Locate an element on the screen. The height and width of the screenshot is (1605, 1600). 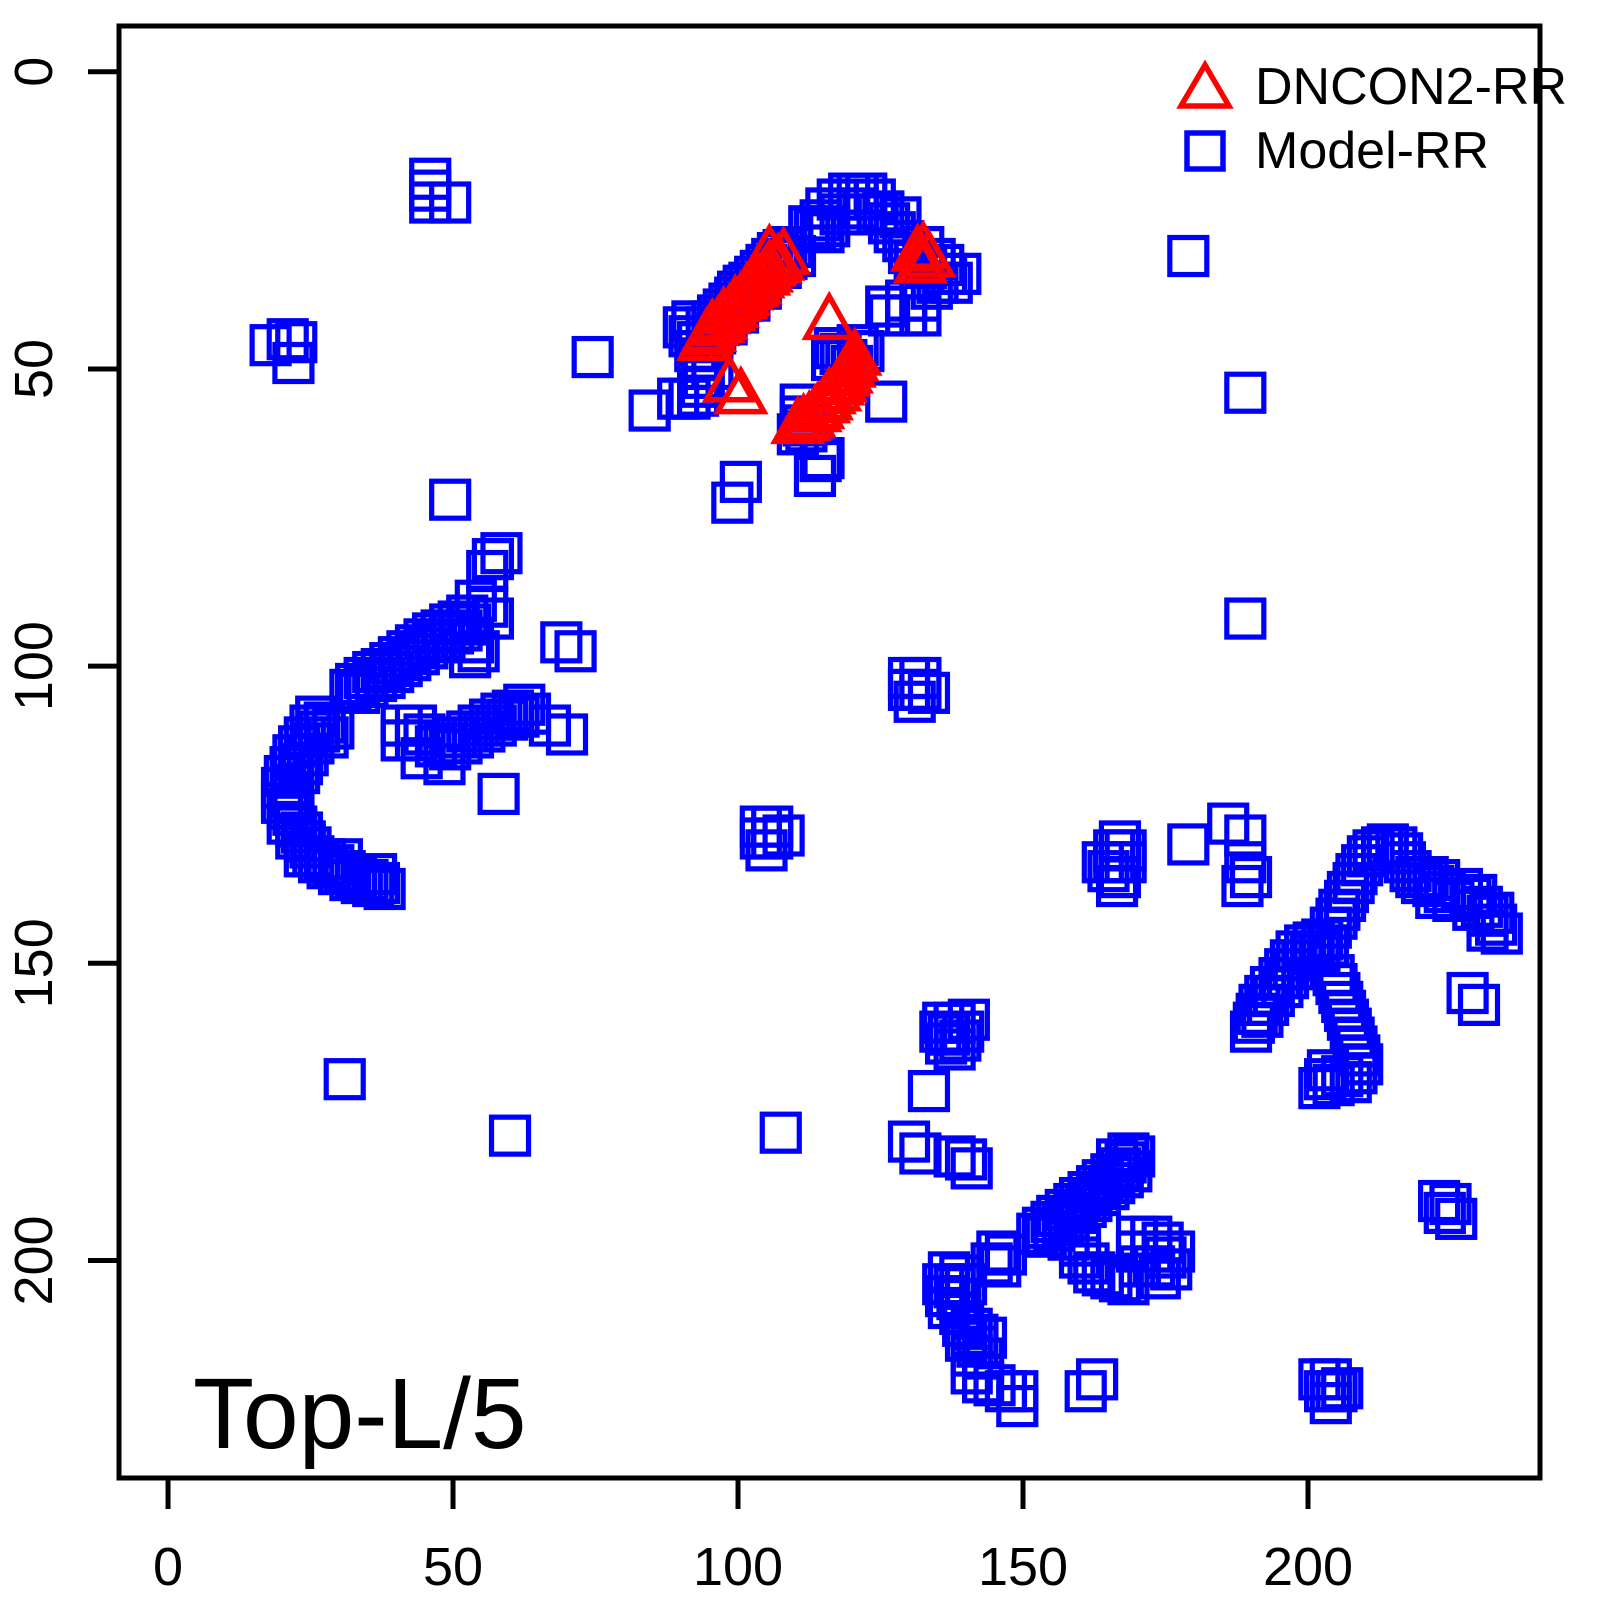
dncon2-rr-points-layer is located at coordinates (816, 332).